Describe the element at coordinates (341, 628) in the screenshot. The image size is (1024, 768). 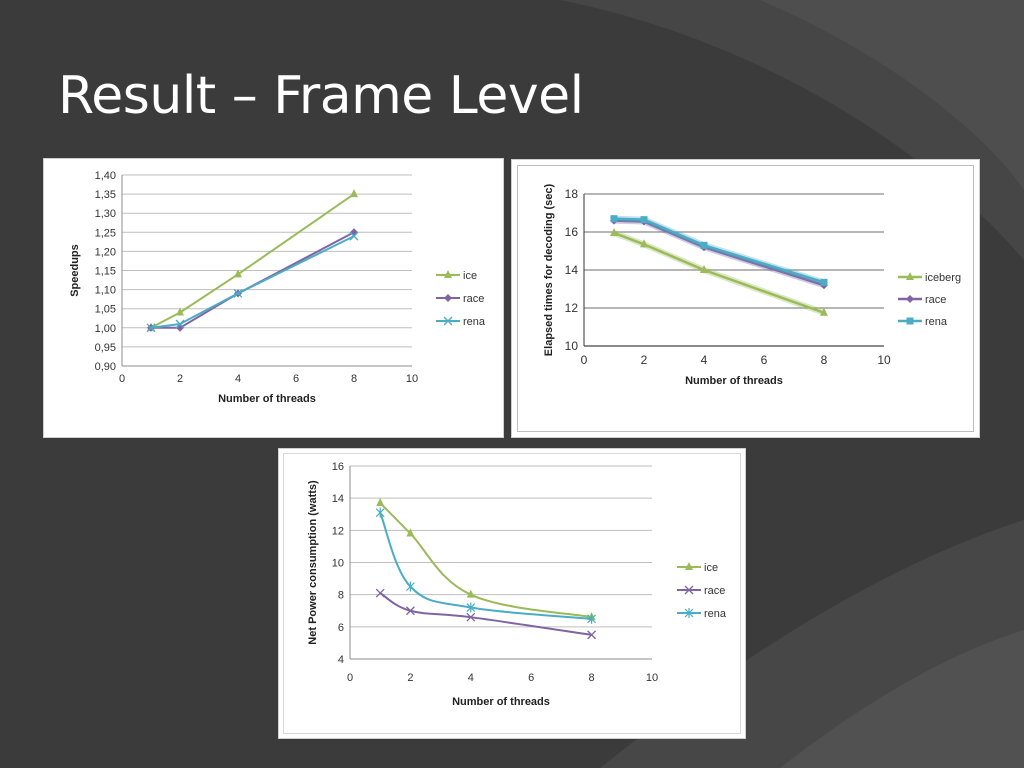
I see `y-tick-label: 6` at that location.